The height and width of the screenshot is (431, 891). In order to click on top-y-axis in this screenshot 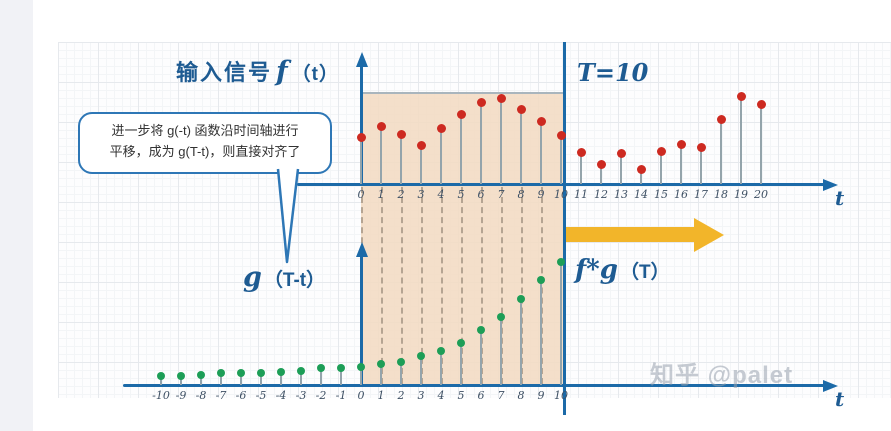, I will do `click(361, 122)`.